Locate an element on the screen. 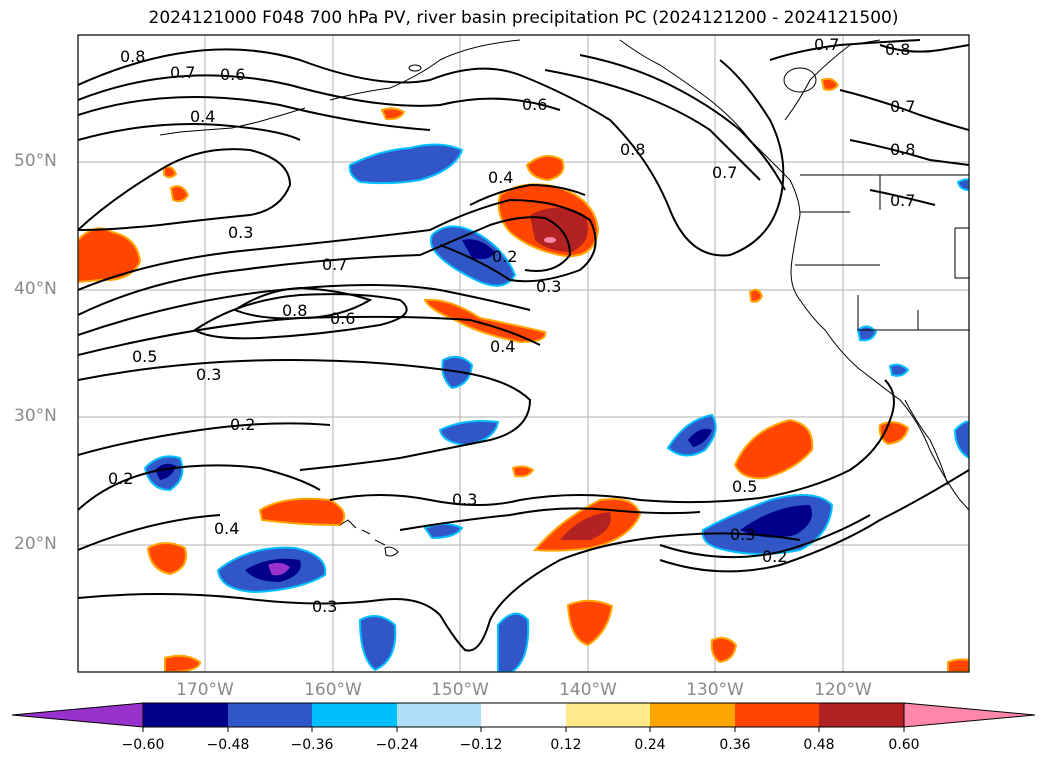 Image resolution: width=1047 pixels, height=765 pixels. colorbar-tick-label: 0.60 is located at coordinates (904, 745).